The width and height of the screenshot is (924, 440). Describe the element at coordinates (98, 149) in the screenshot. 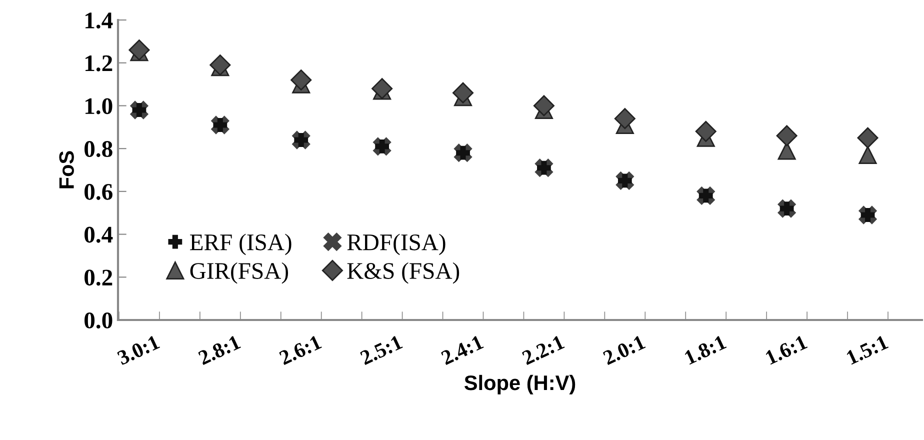

I see `y-tick-label: 0.8` at that location.